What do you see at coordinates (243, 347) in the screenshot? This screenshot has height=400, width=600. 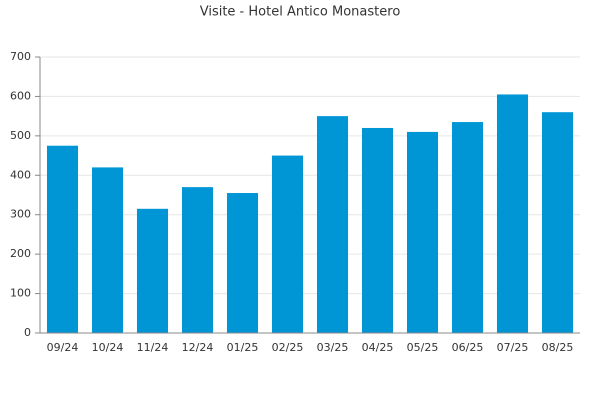 I see `x-tick-label: 01/25` at bounding box center [243, 347].